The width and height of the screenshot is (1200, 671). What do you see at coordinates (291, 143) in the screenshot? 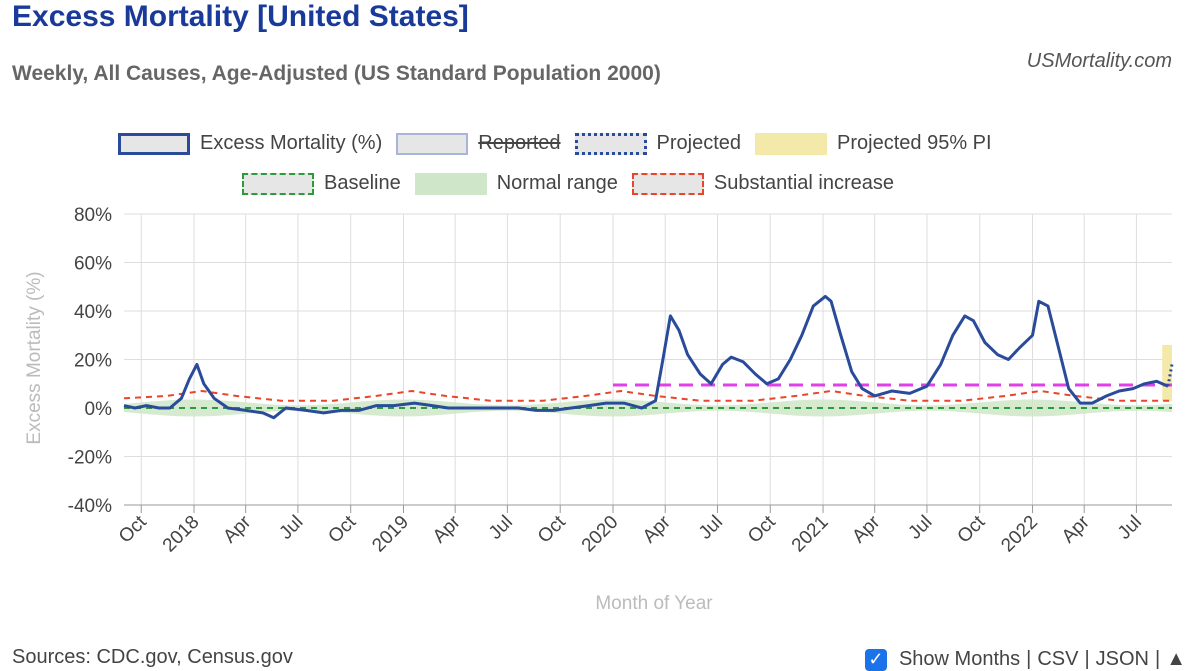
I see `legend-excess-label: Excess Mortality (%)` at bounding box center [291, 143].